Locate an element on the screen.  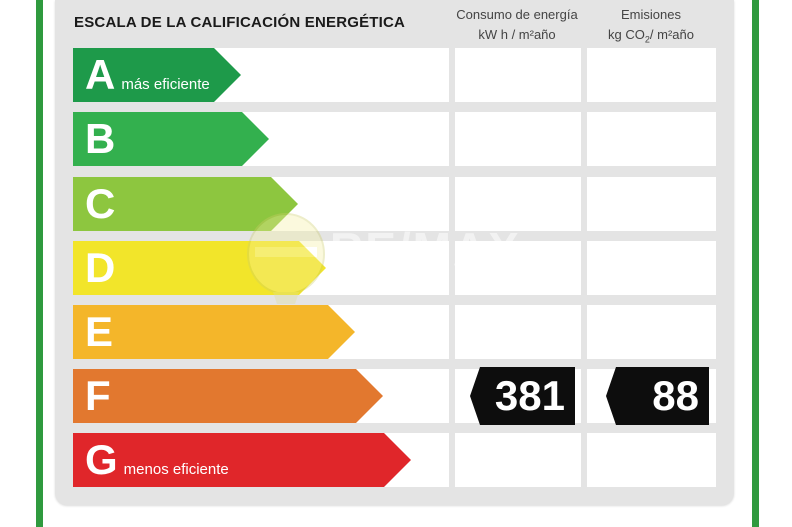
rating-arrow-d: D is located at coordinates (199, 268).